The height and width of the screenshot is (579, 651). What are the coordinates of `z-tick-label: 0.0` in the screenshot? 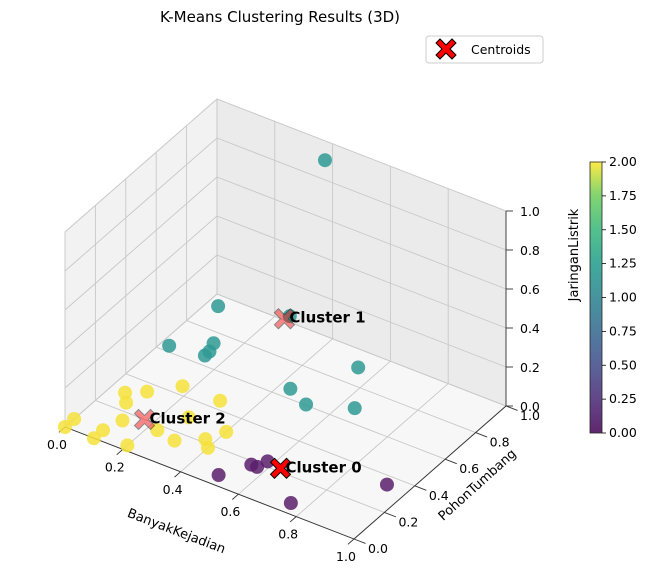 It's located at (530, 406).